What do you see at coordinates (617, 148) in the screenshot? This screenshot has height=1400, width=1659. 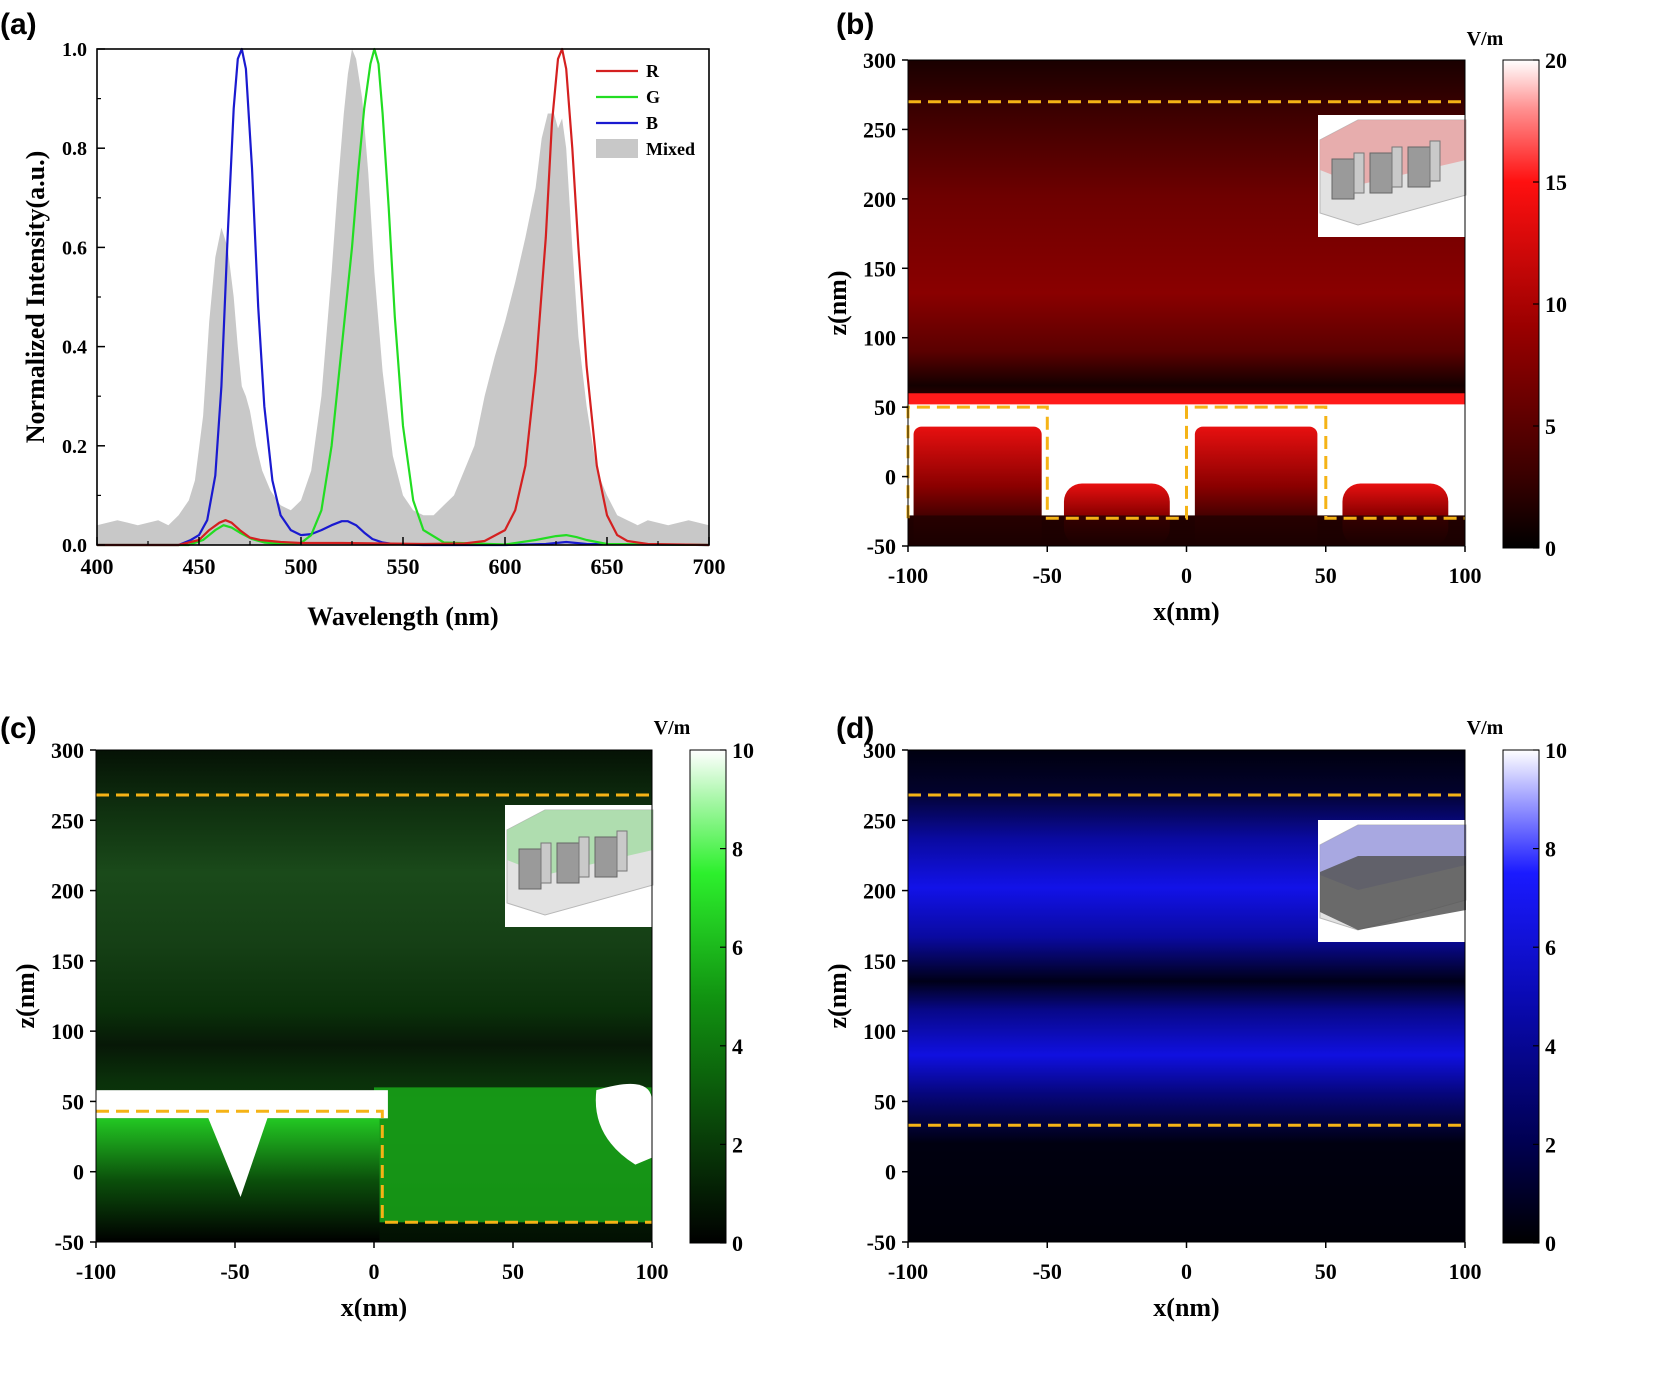 I see `legend-swatch-mixed` at bounding box center [617, 148].